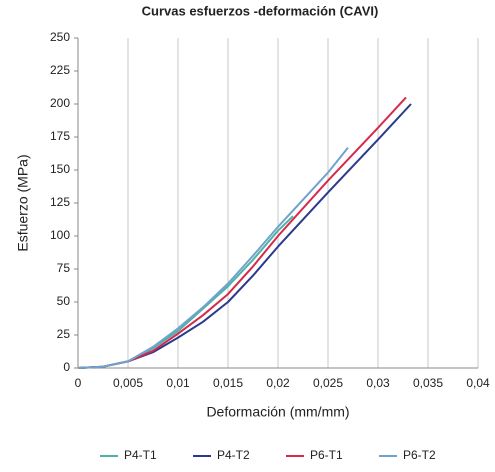 Image resolution: width=495 pixels, height=472 pixels. Describe the element at coordinates (233, 455) in the screenshot. I see `legend-label: P4-T2` at that location.